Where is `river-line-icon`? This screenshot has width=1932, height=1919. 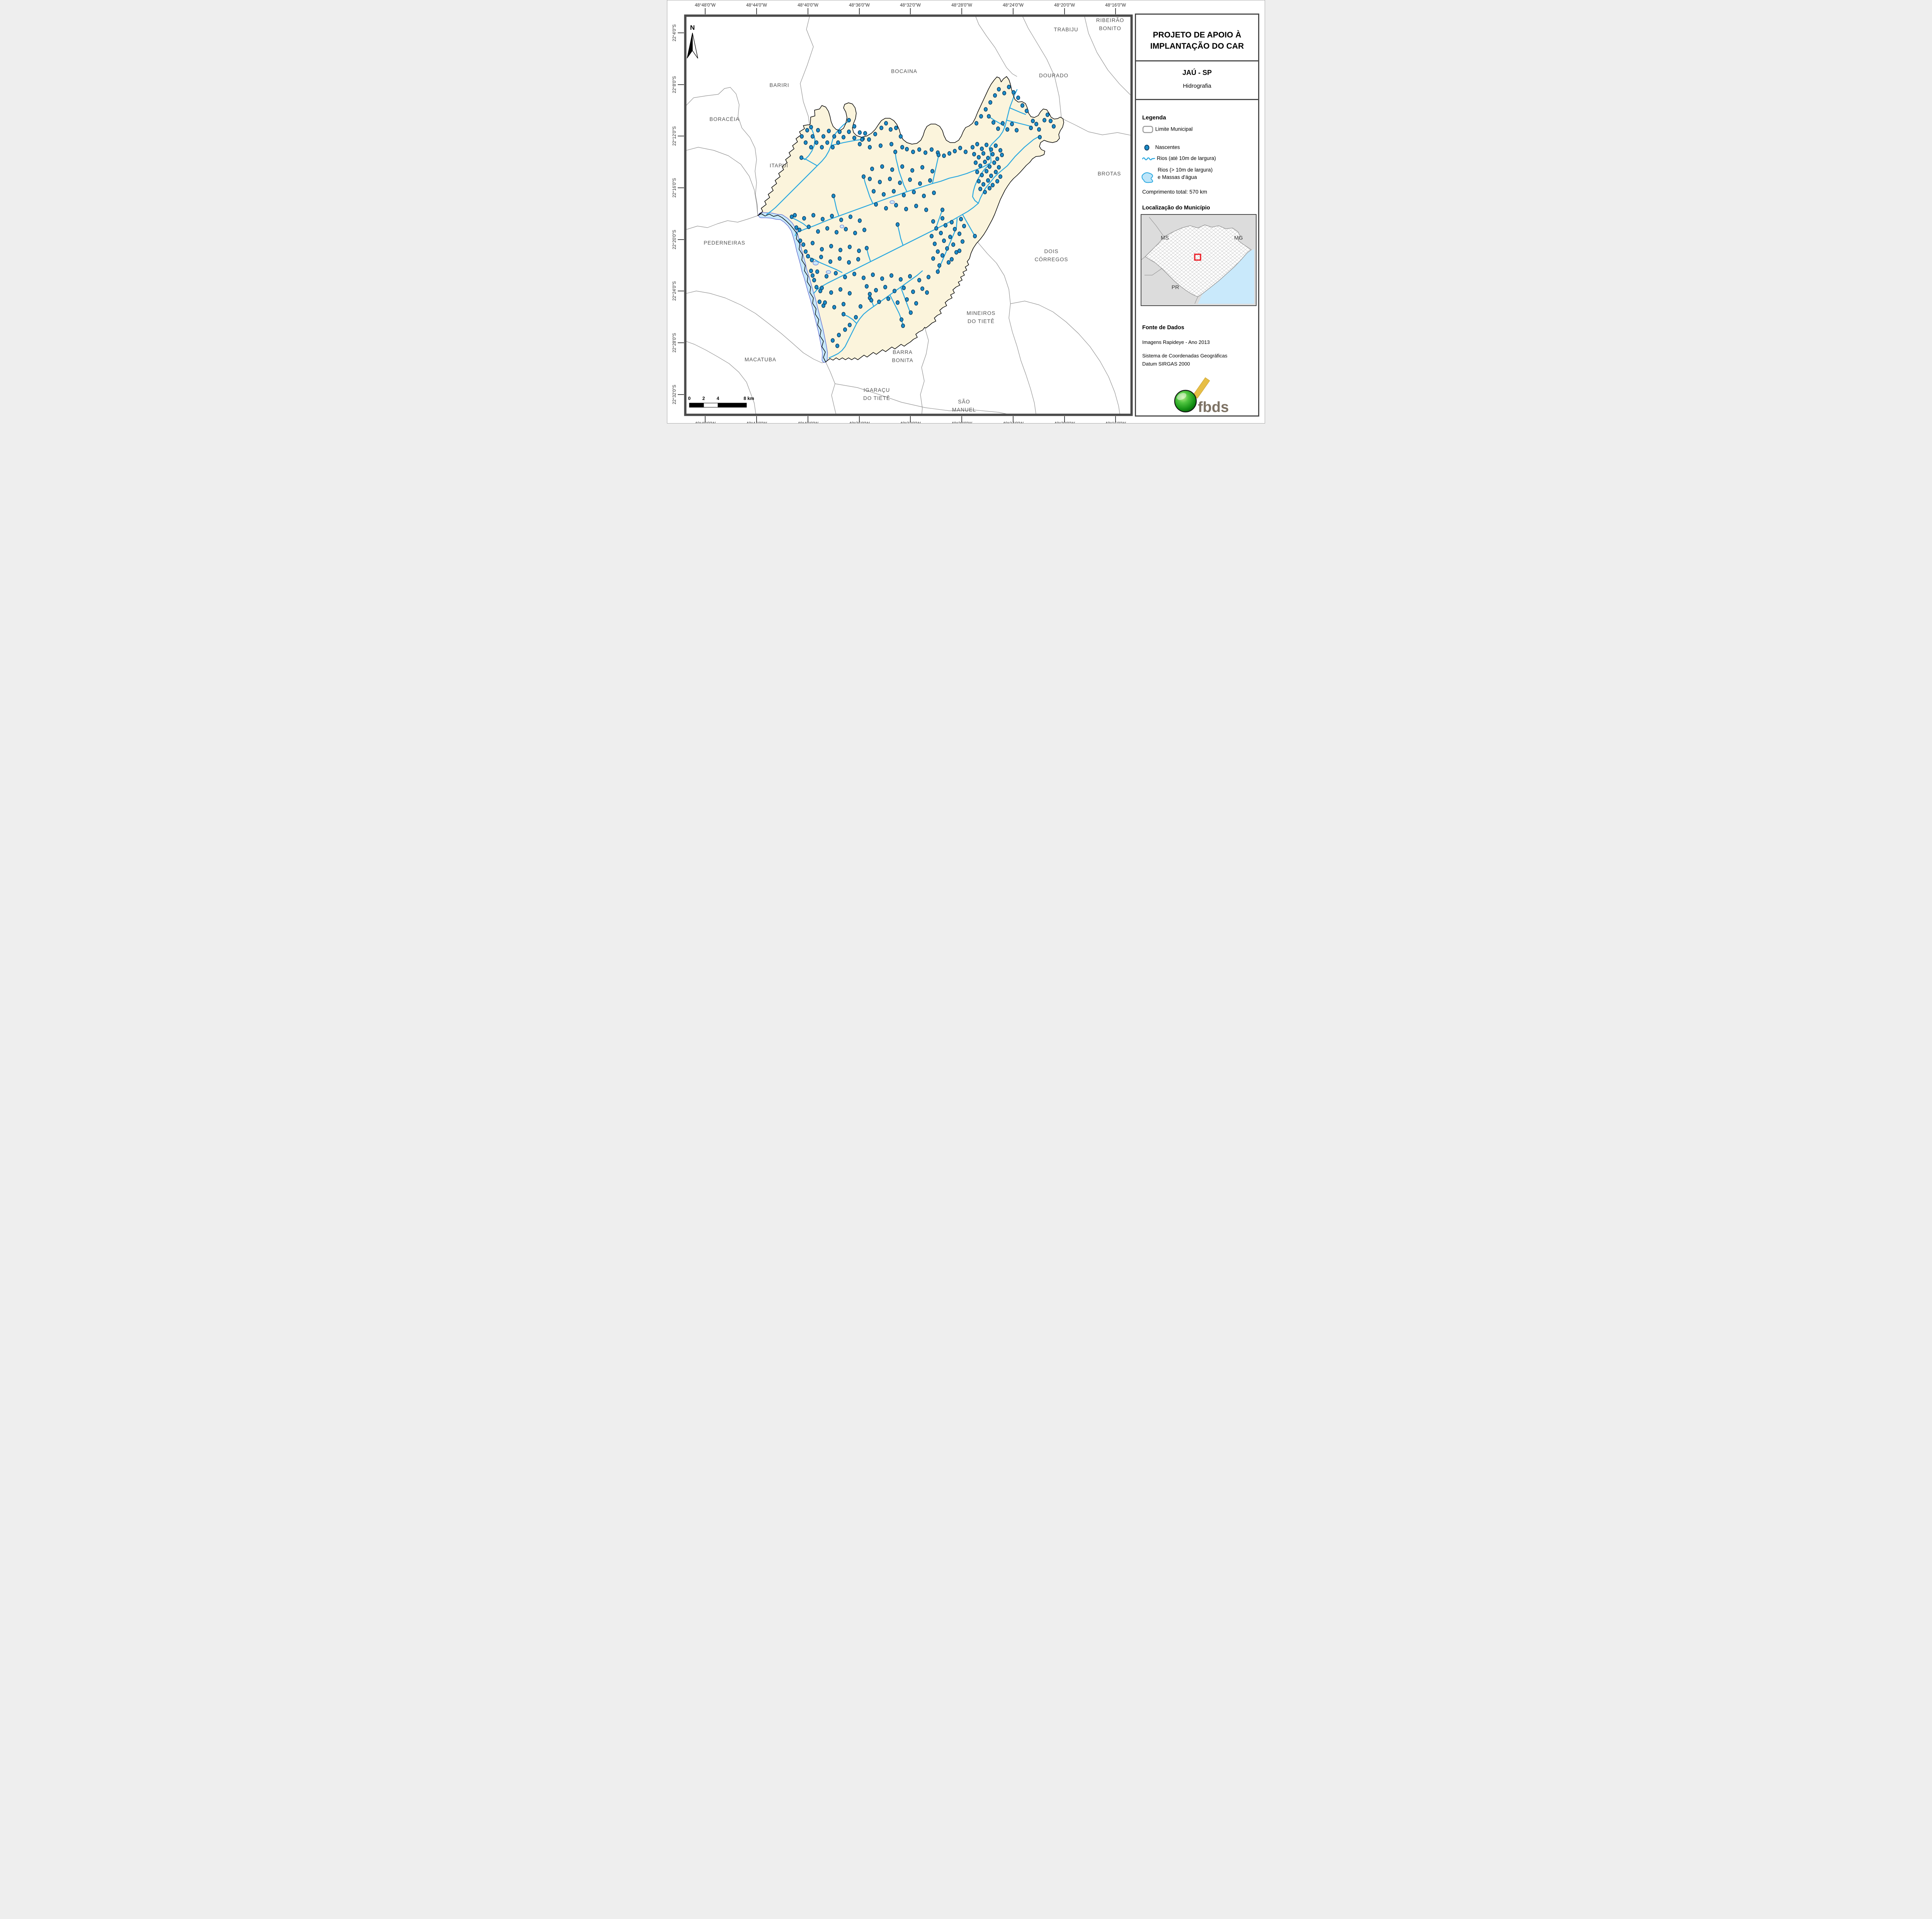 river-line-icon is located at coordinates (1148, 159).